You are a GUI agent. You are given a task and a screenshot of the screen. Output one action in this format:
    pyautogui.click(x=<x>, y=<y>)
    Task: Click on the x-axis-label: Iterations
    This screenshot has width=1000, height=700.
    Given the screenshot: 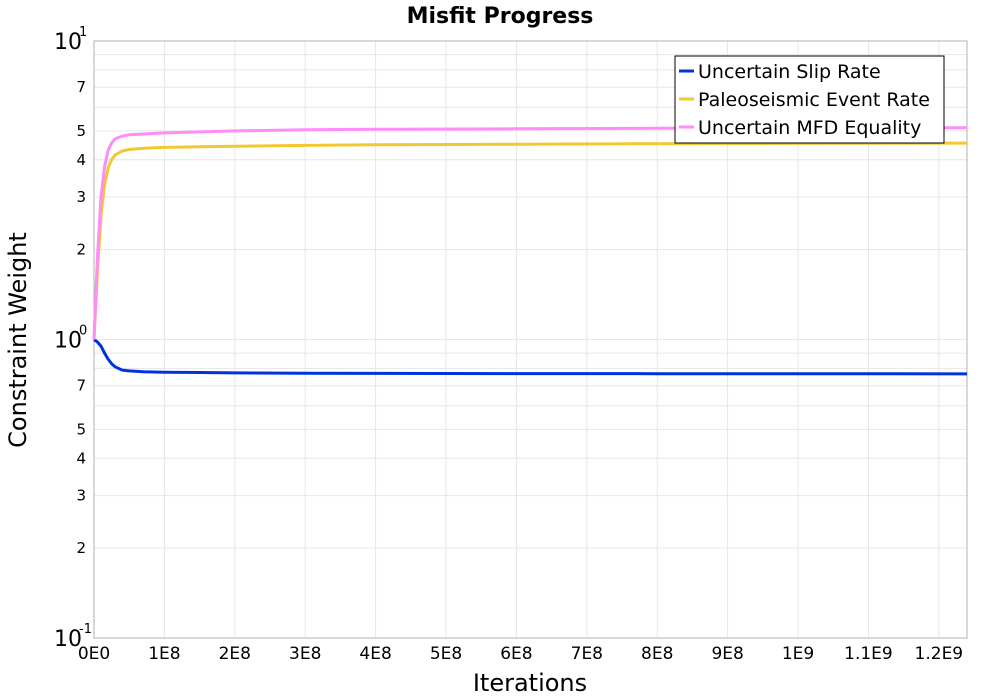 What is the action you would take?
    pyautogui.click(x=530, y=683)
    